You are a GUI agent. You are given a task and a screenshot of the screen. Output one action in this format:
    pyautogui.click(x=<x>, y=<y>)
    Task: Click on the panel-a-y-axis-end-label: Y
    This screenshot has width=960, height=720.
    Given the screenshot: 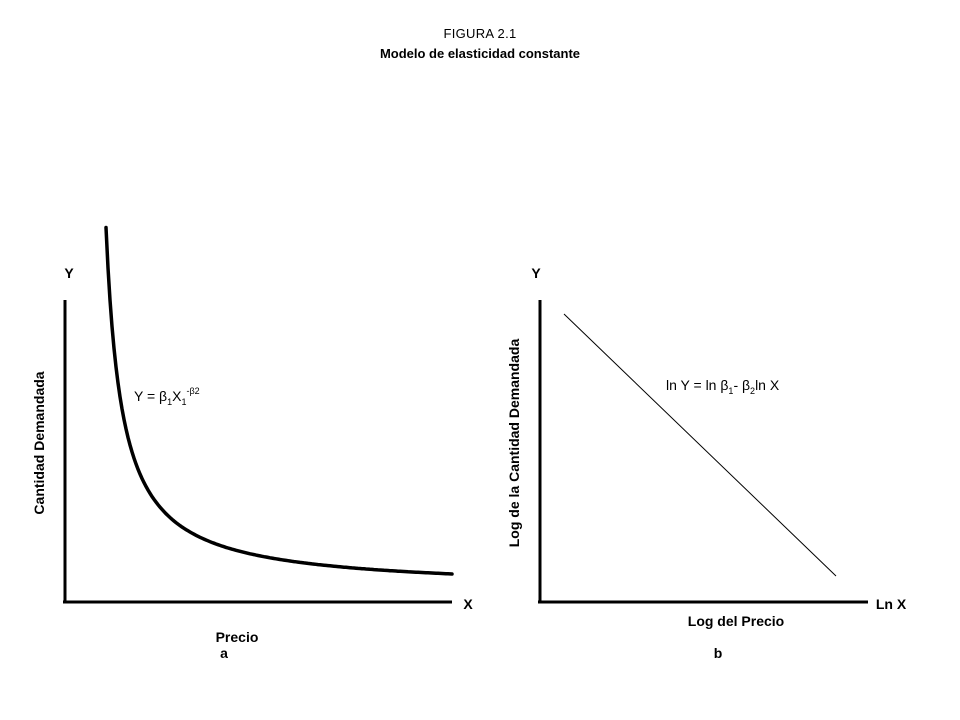 What is the action you would take?
    pyautogui.click(x=69, y=273)
    